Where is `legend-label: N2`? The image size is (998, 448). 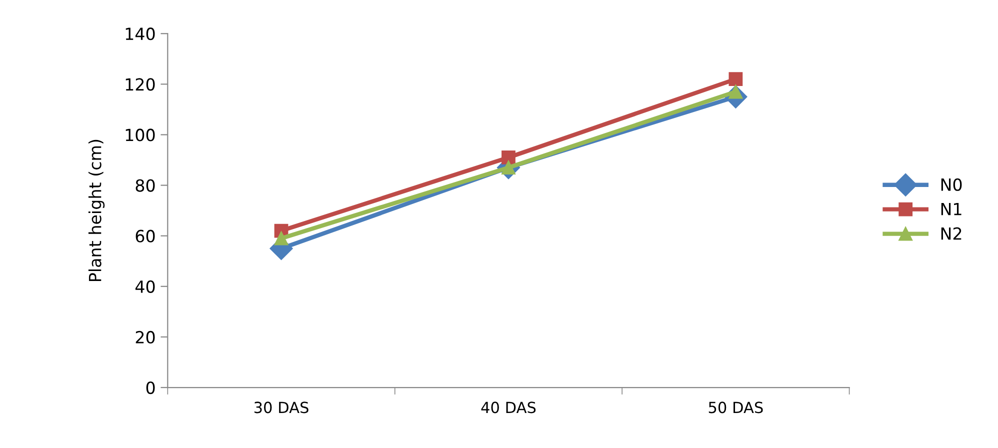 legend-label: N2 is located at coordinates (951, 233).